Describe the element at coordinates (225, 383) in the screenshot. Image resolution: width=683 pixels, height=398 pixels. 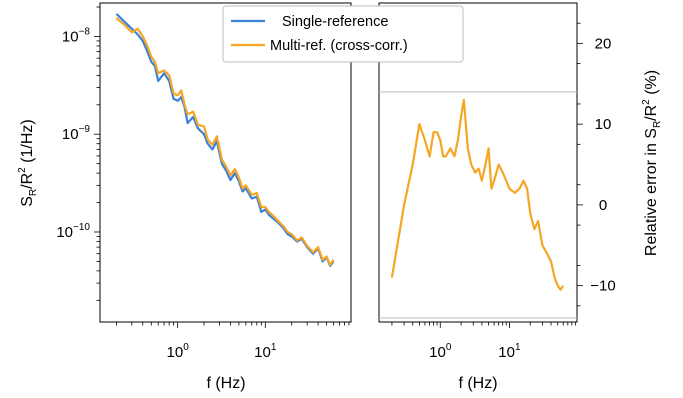
I see `left-x-axis-label: f (Hz)` at that location.